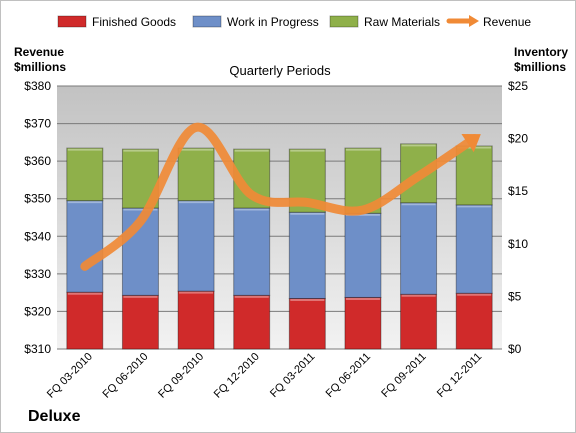 The width and height of the screenshot is (576, 433). Describe the element at coordinates (207, 21) in the screenshot. I see `legend-swatch-work-in-progress` at that location.